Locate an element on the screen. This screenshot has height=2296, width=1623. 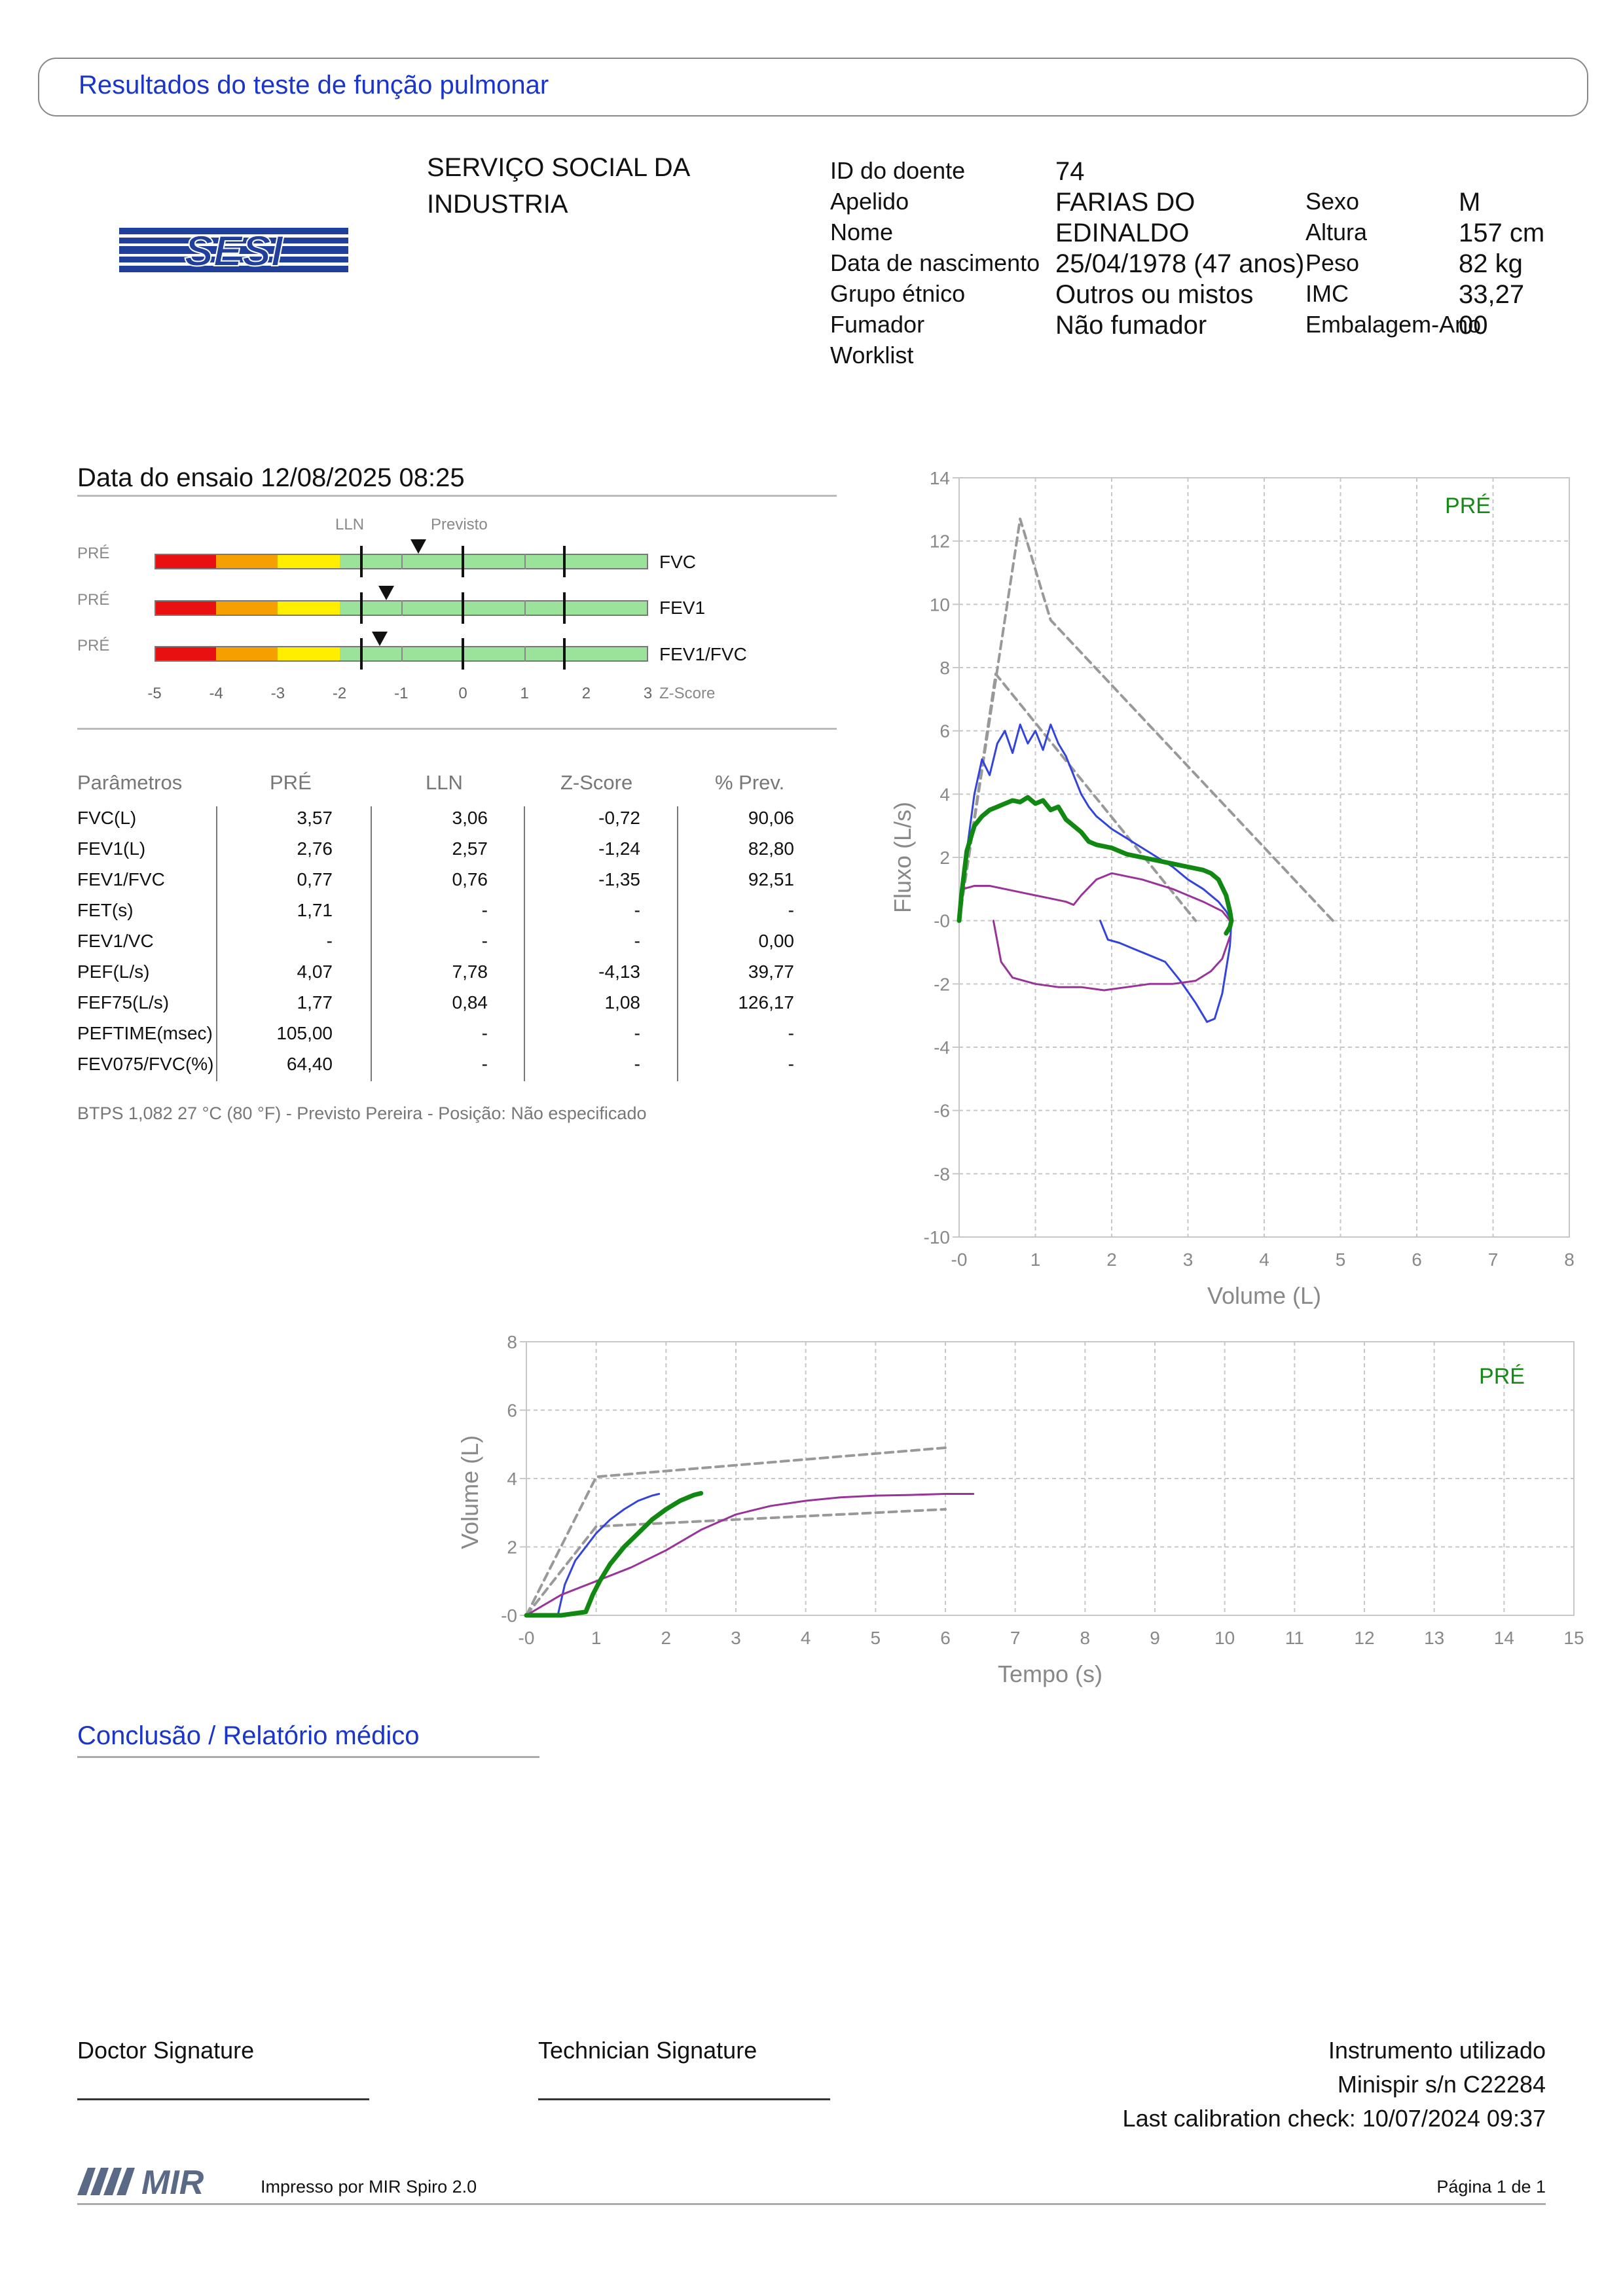
y-tick-label: -6 is located at coordinates (942, 1111).